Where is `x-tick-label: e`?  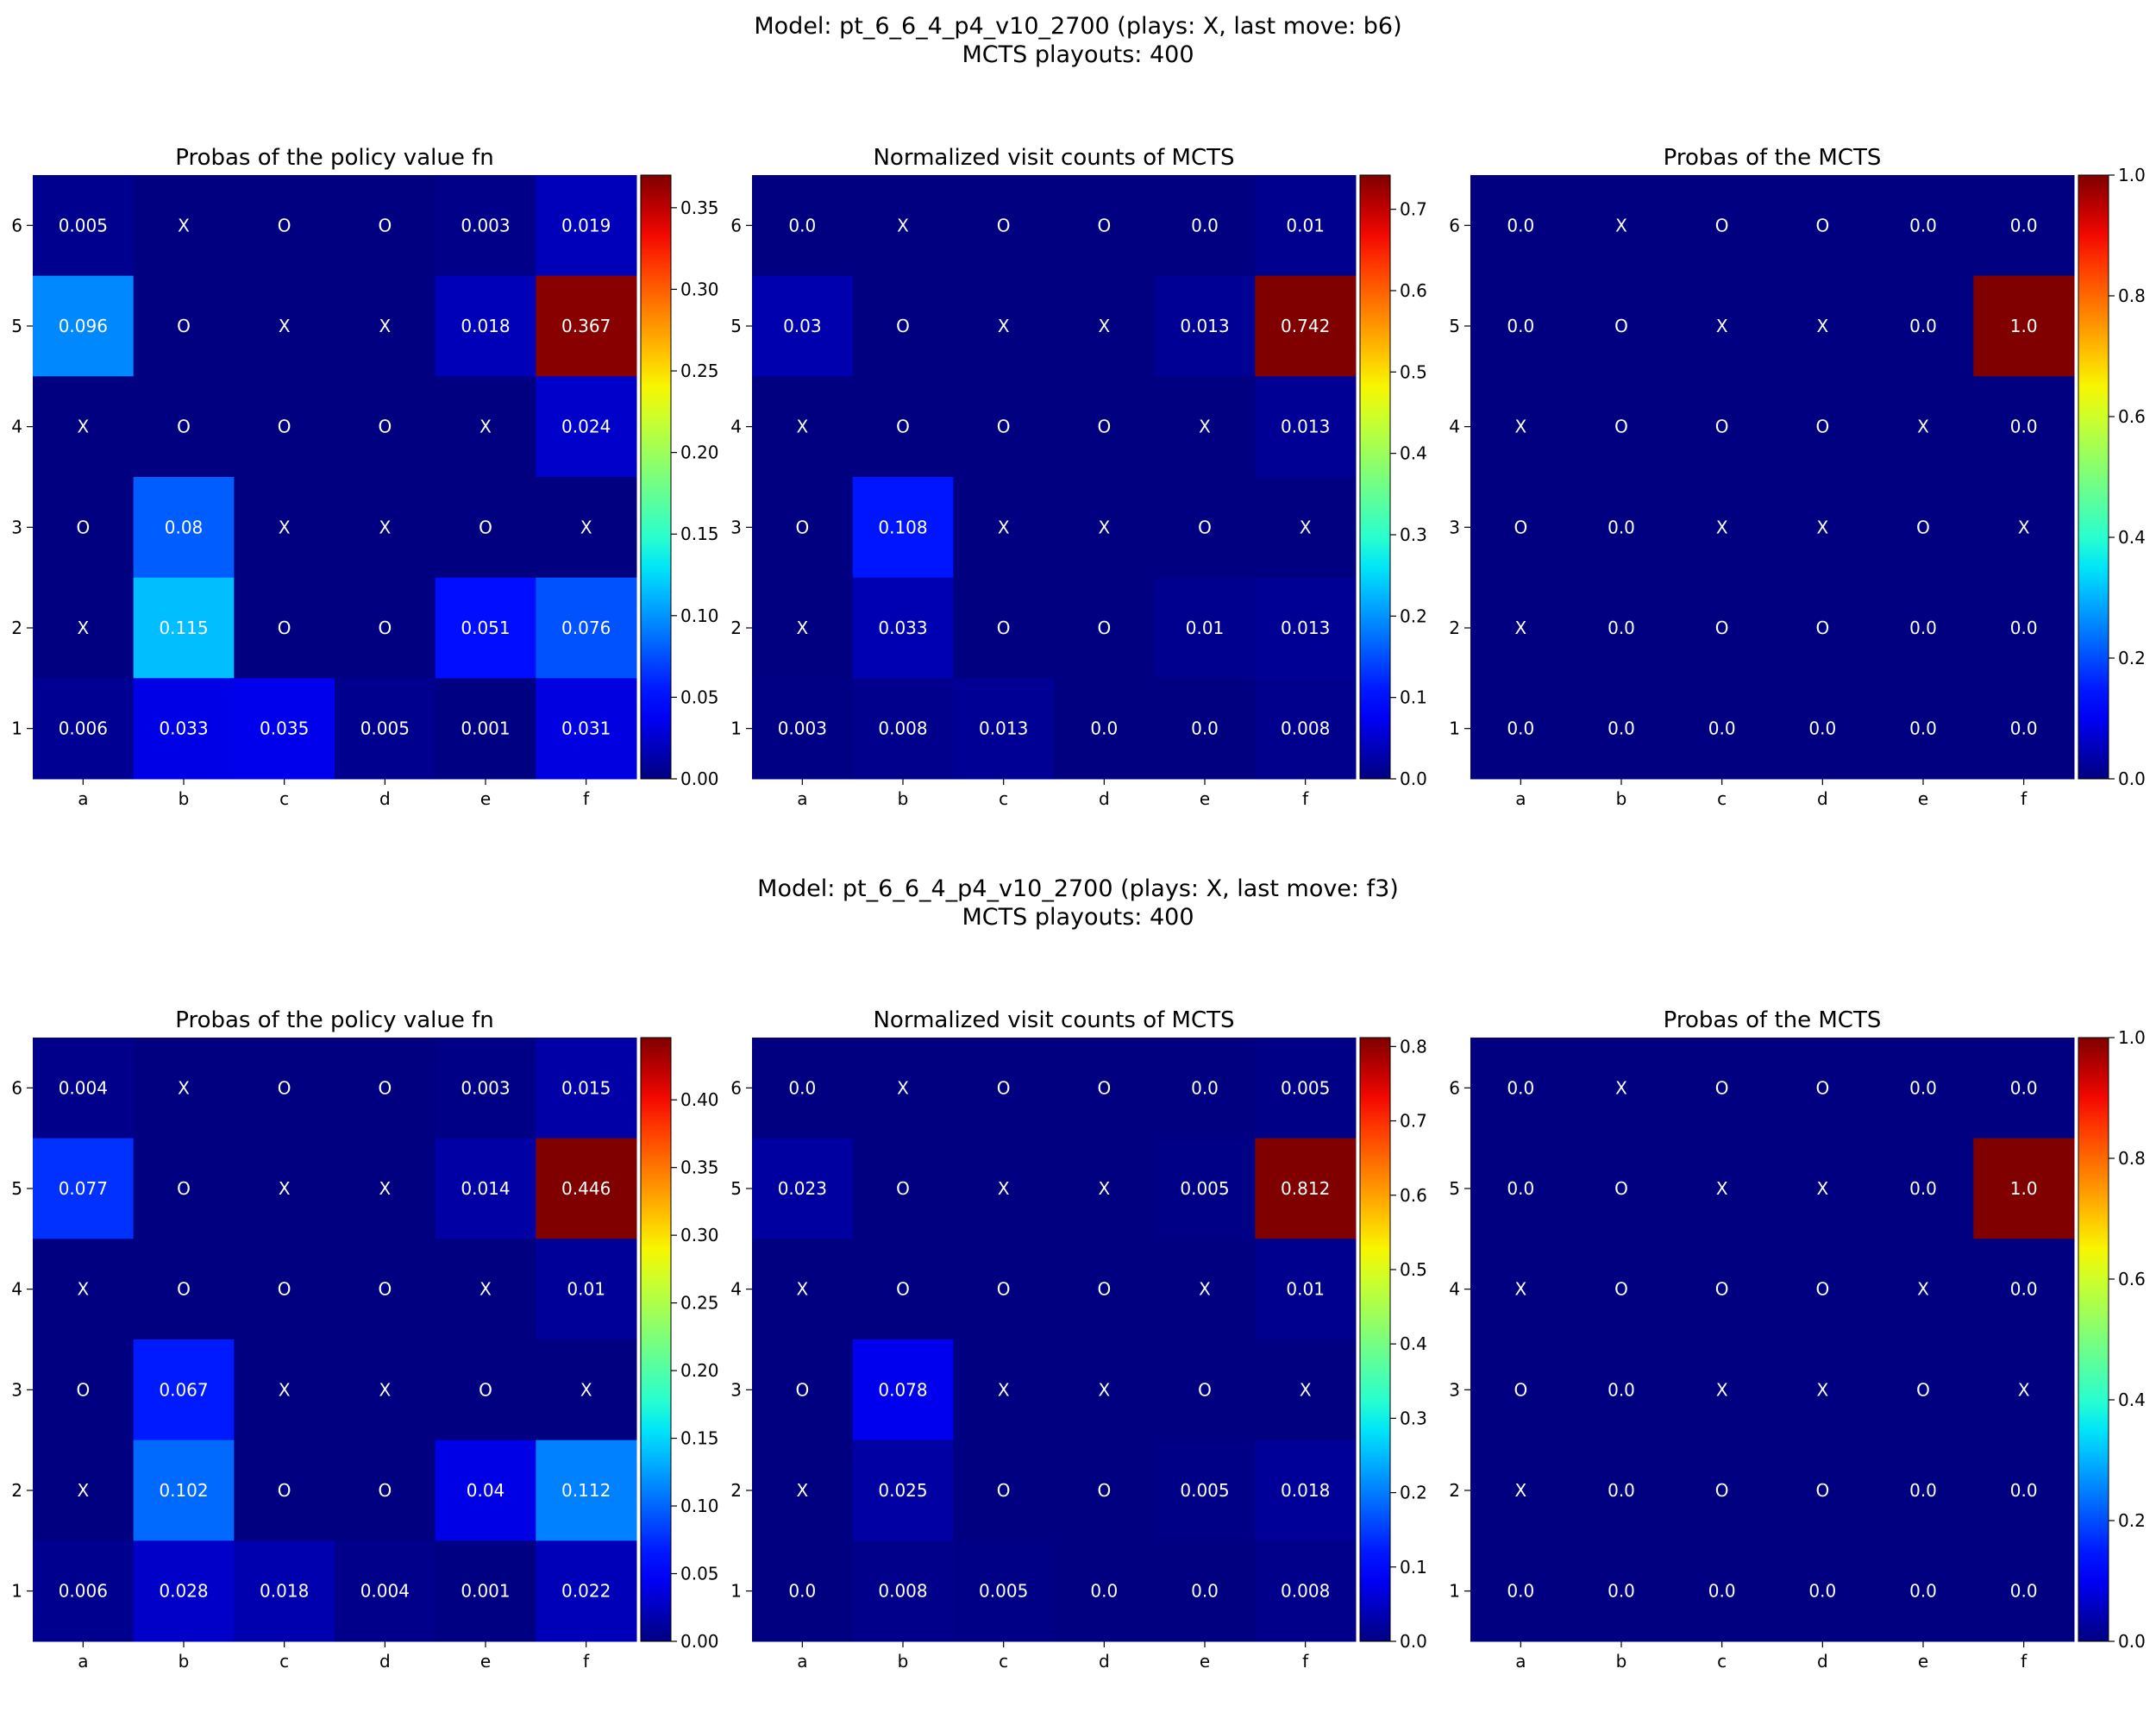 x-tick-label: e is located at coordinates (1205, 1662).